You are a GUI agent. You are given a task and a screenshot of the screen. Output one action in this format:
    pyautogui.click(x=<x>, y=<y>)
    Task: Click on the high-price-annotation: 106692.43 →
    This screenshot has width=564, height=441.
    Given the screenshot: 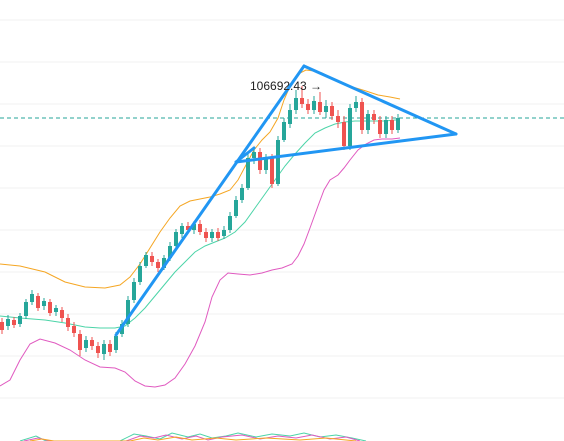 What is the action you would take?
    pyautogui.click(x=286, y=86)
    